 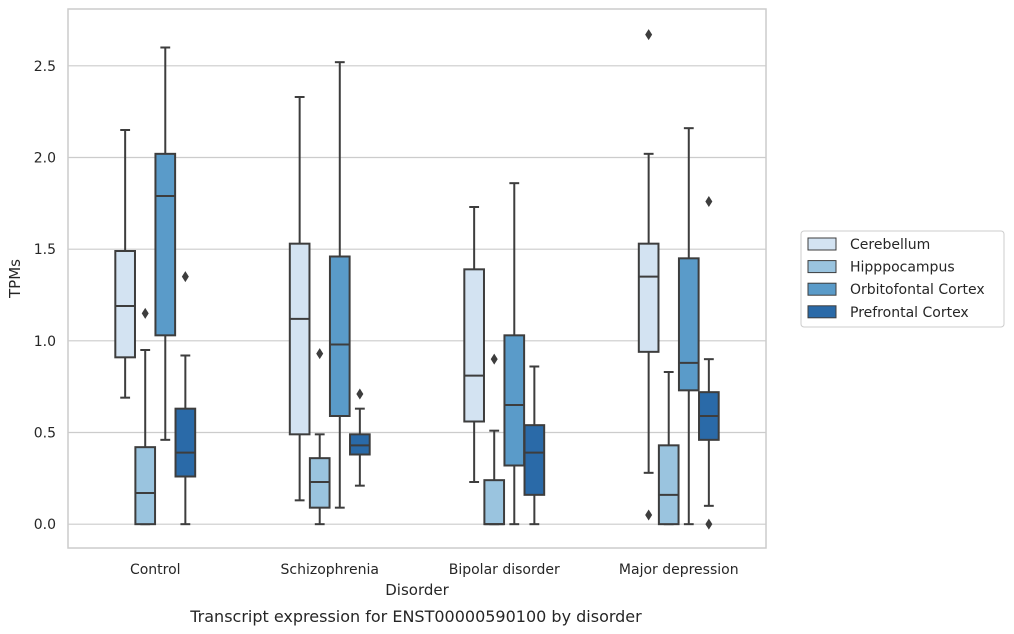 I want to click on y-axis-label: TPMs, so click(x=15, y=279).